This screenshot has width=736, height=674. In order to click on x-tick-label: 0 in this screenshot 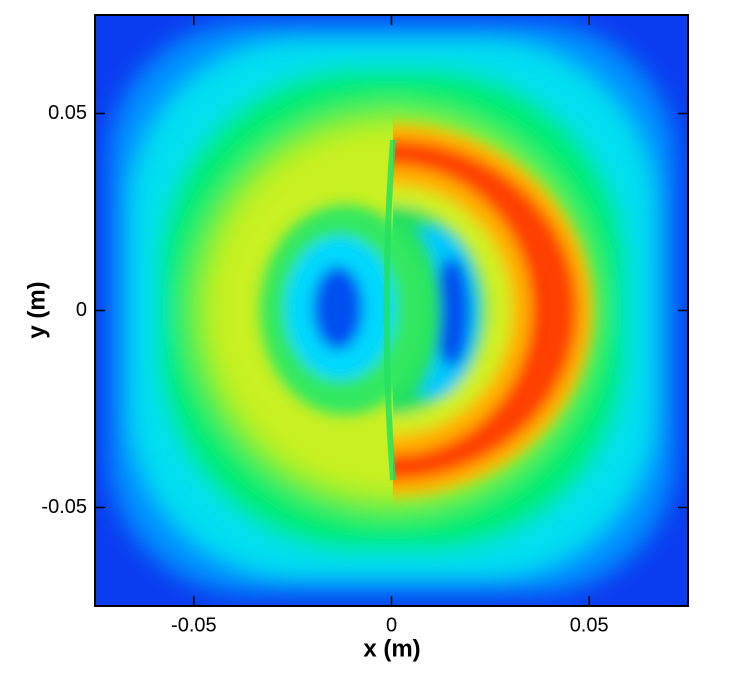, I will do `click(391, 625)`.